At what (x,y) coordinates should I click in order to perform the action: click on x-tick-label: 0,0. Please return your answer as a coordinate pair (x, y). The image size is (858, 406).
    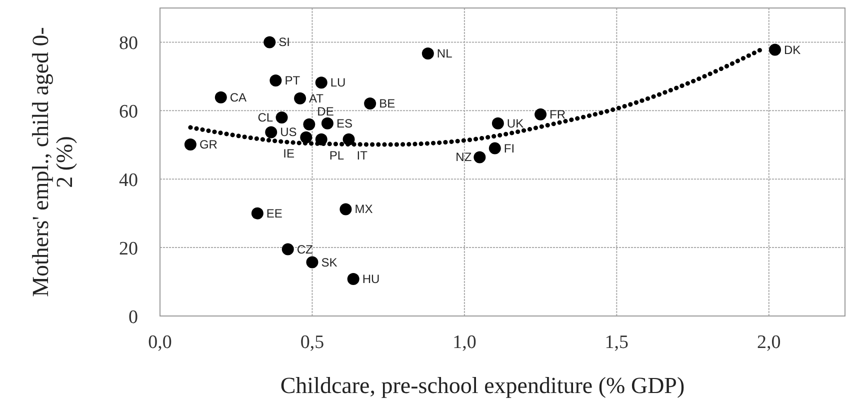
    Looking at the image, I should click on (160, 342).